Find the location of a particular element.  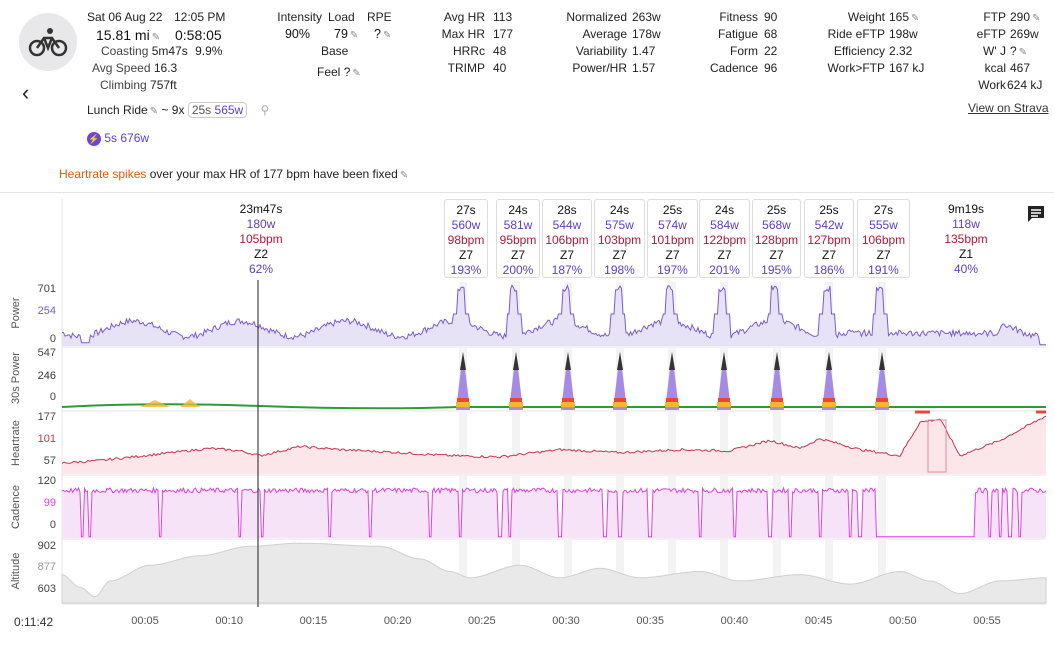

interval-card: 27s 555w 106bpm Z7 191% is located at coordinates (883, 238).